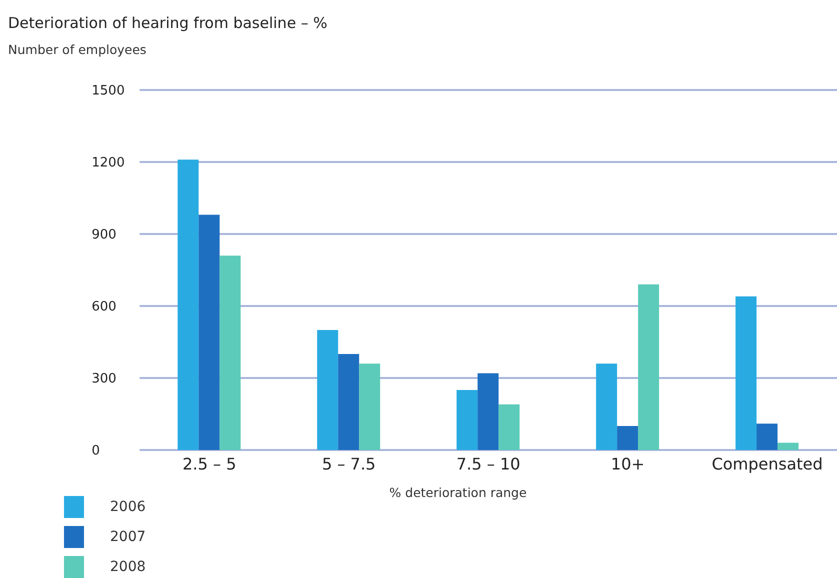 The width and height of the screenshot is (837, 578). I want to click on y-tick-label: 900, so click(104, 235).